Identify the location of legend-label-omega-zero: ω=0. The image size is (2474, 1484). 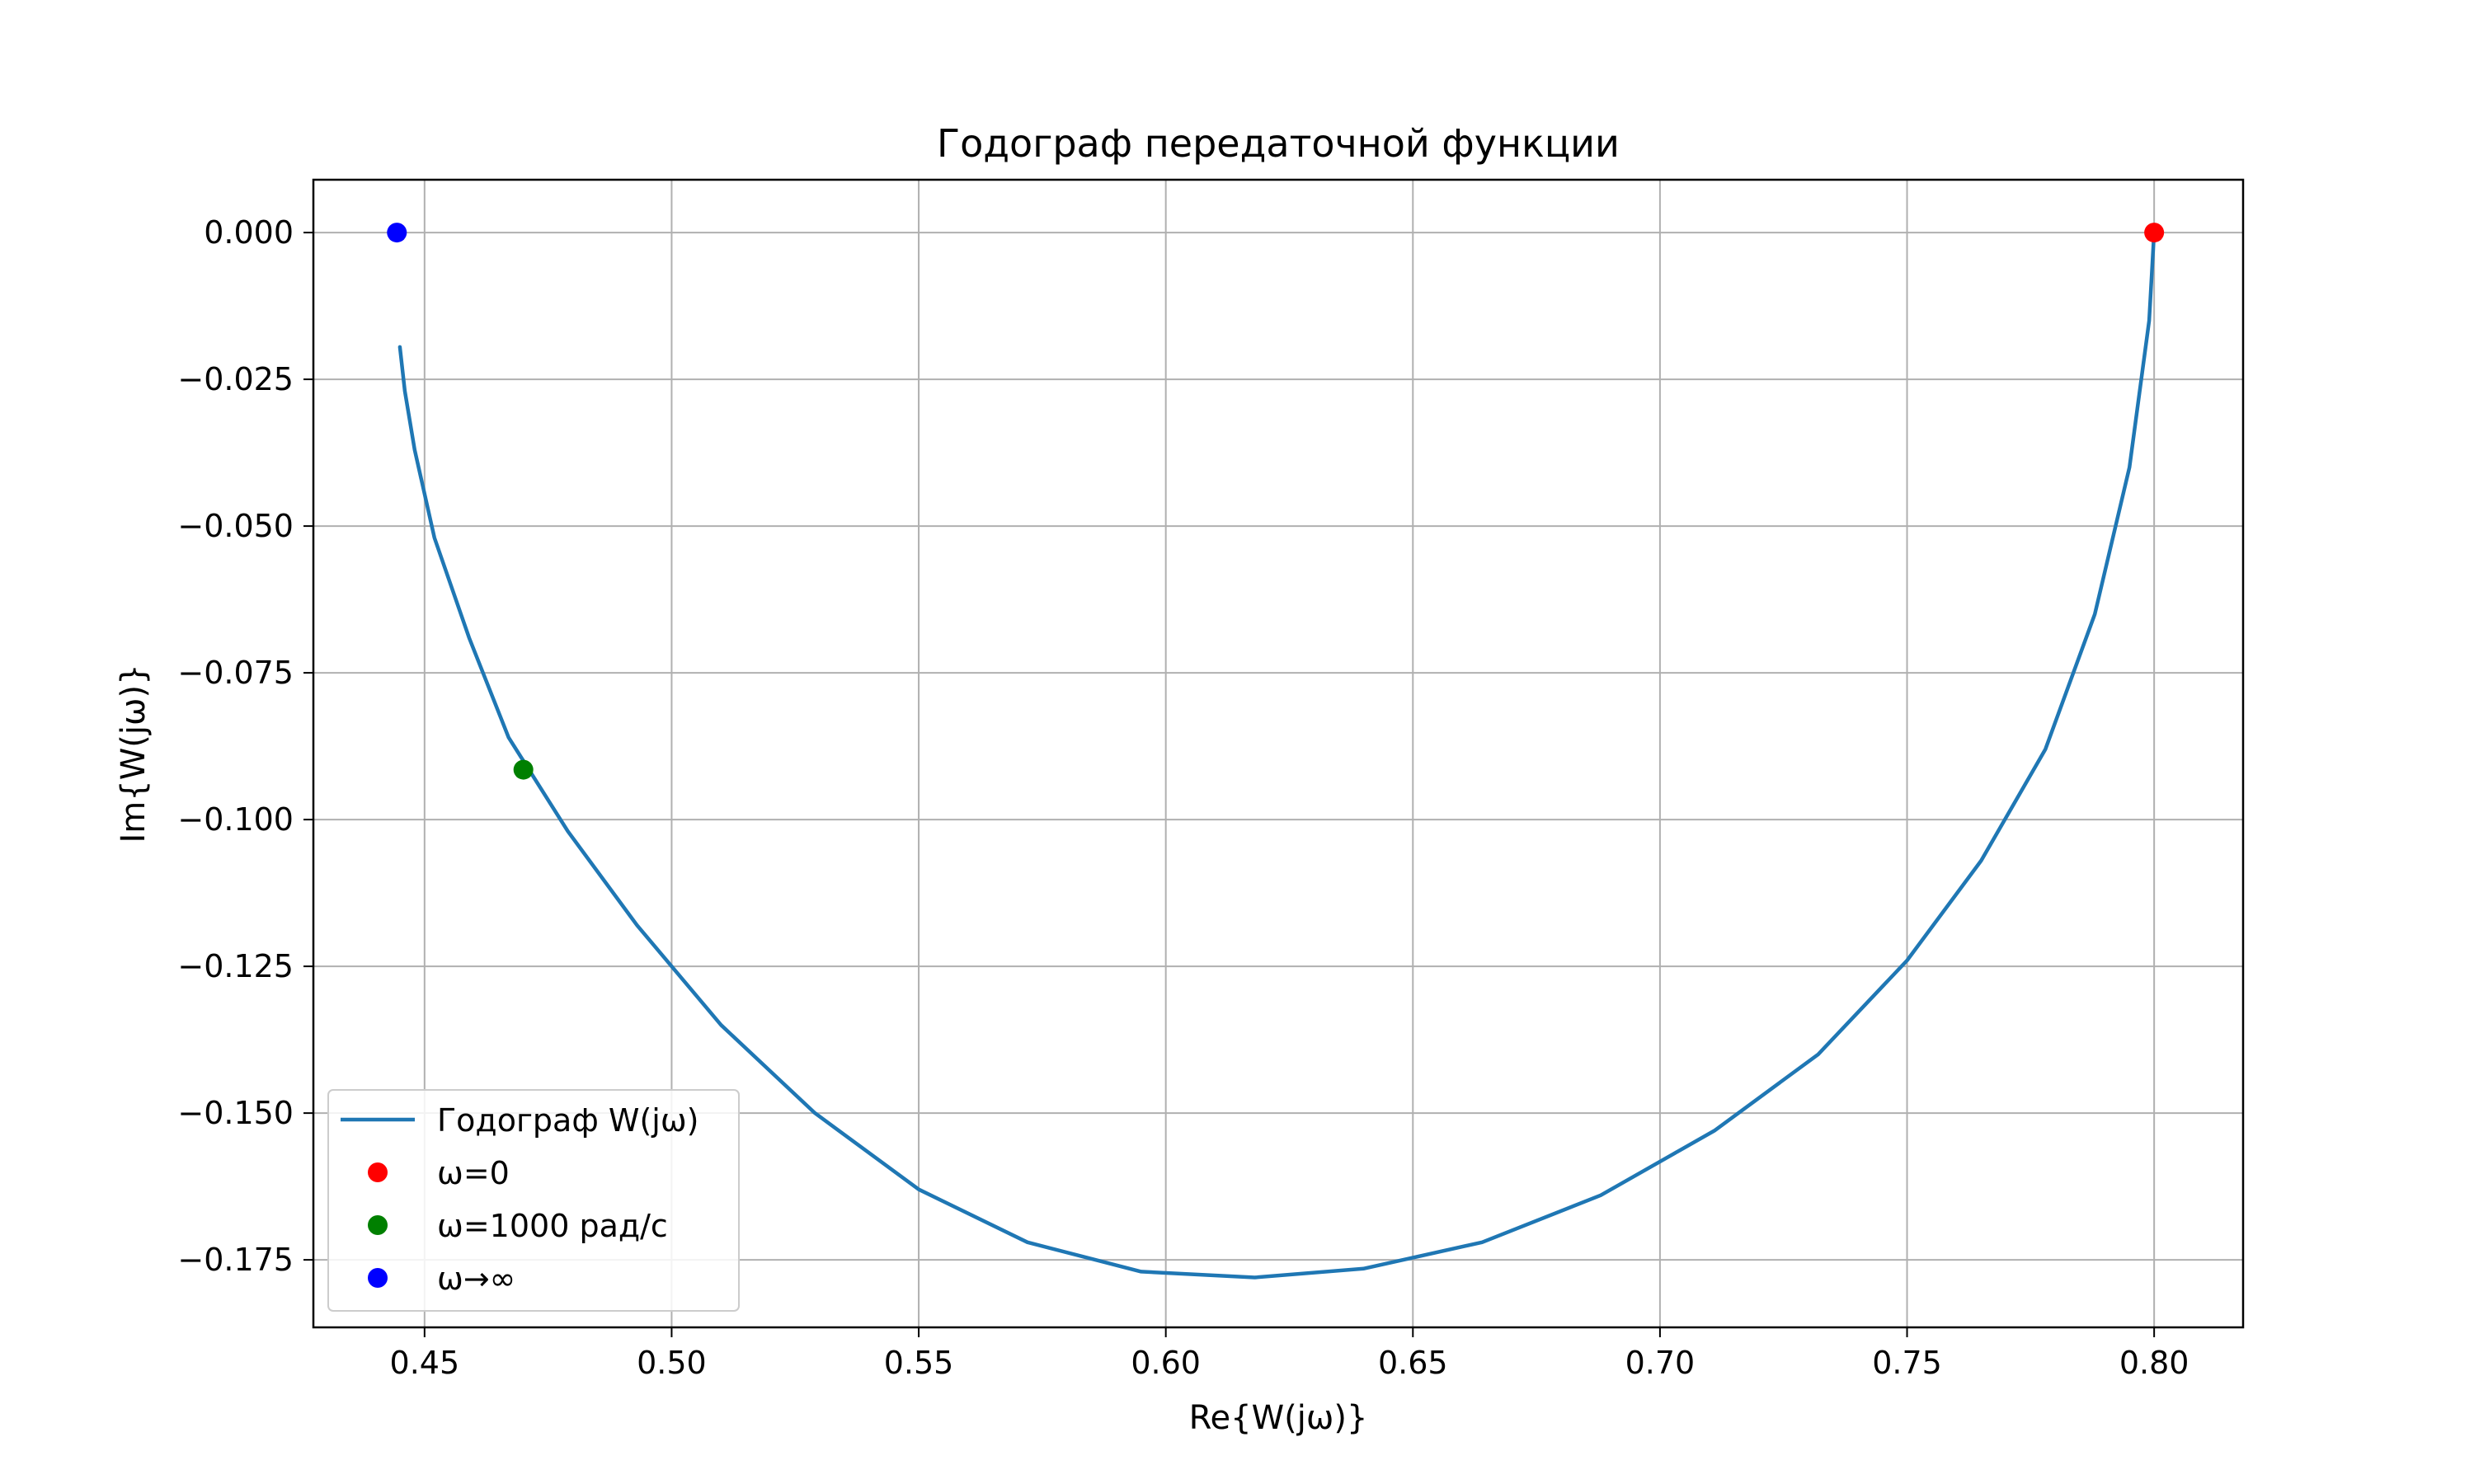
(473, 1173).